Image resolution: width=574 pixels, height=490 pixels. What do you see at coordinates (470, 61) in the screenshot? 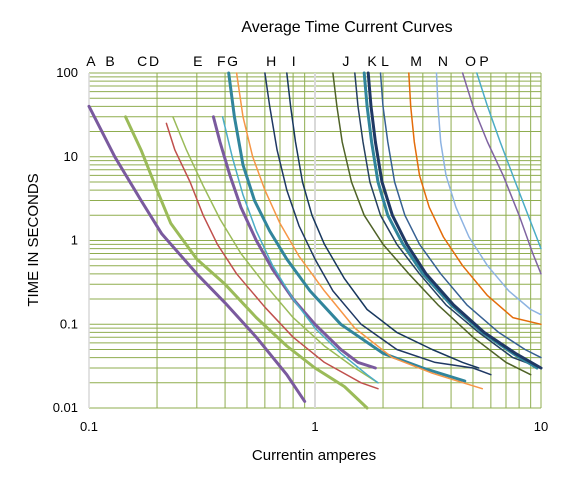
I see `curve-label: O` at bounding box center [470, 61].